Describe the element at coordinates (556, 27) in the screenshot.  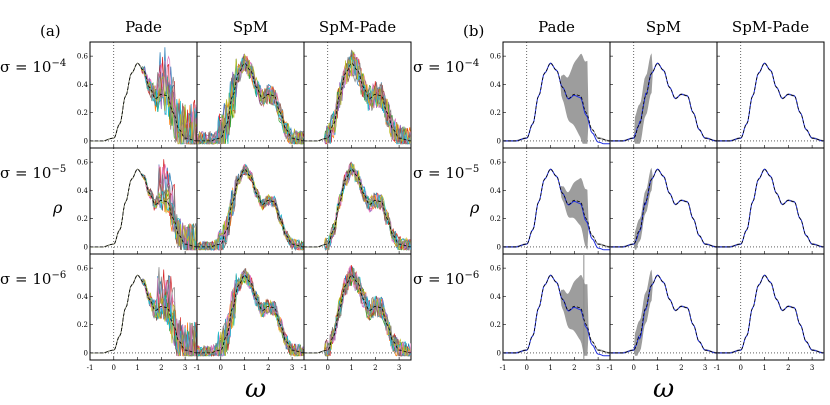
I see `column-title-pade: Pade` at that location.